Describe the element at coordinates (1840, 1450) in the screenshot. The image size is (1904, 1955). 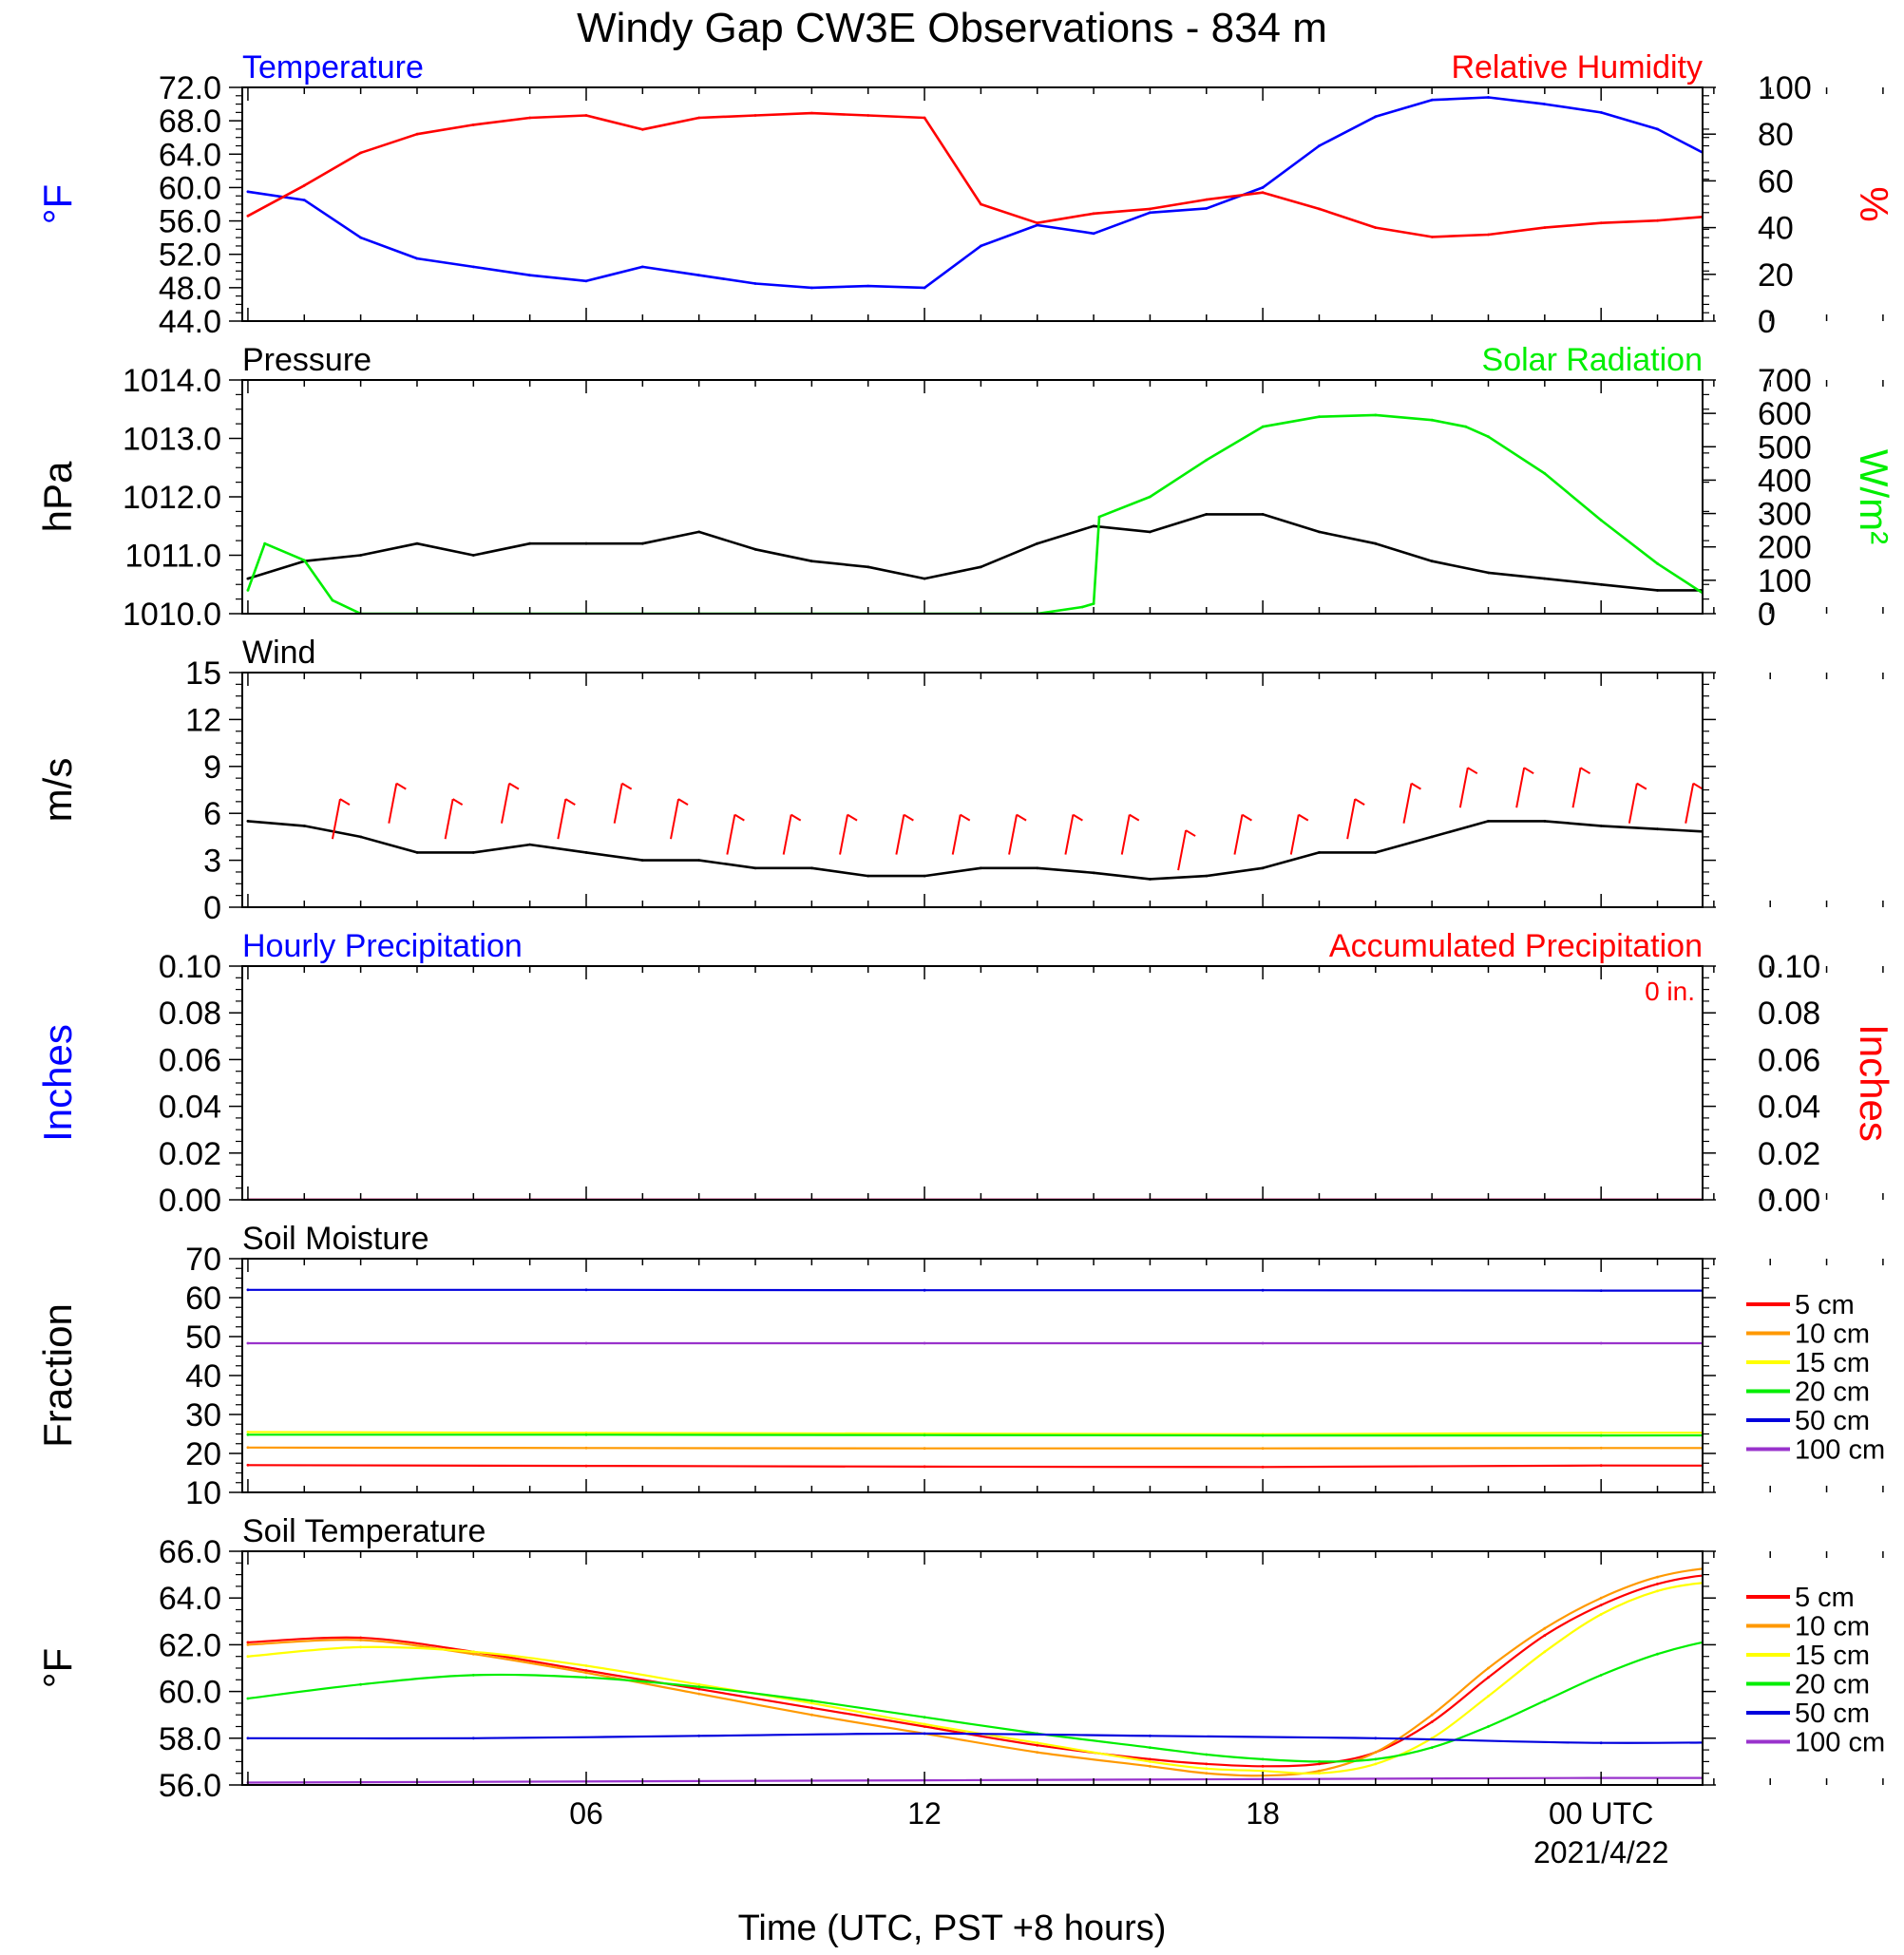
I see `legend-label: 100 cm` at that location.